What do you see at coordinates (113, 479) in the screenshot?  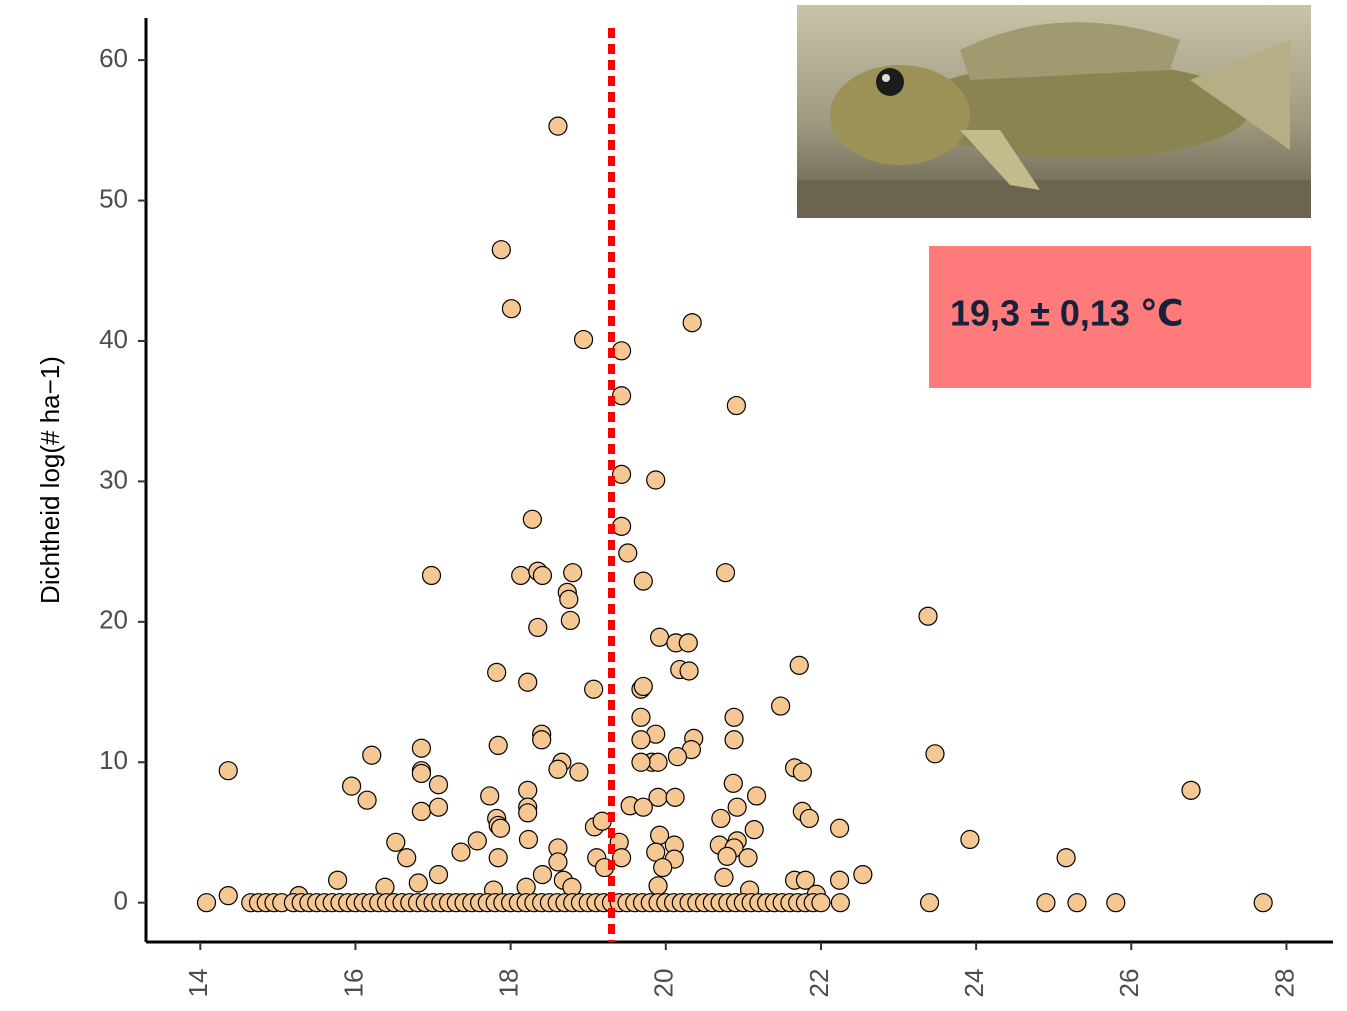 I see `y-tick-label: 30` at bounding box center [113, 479].